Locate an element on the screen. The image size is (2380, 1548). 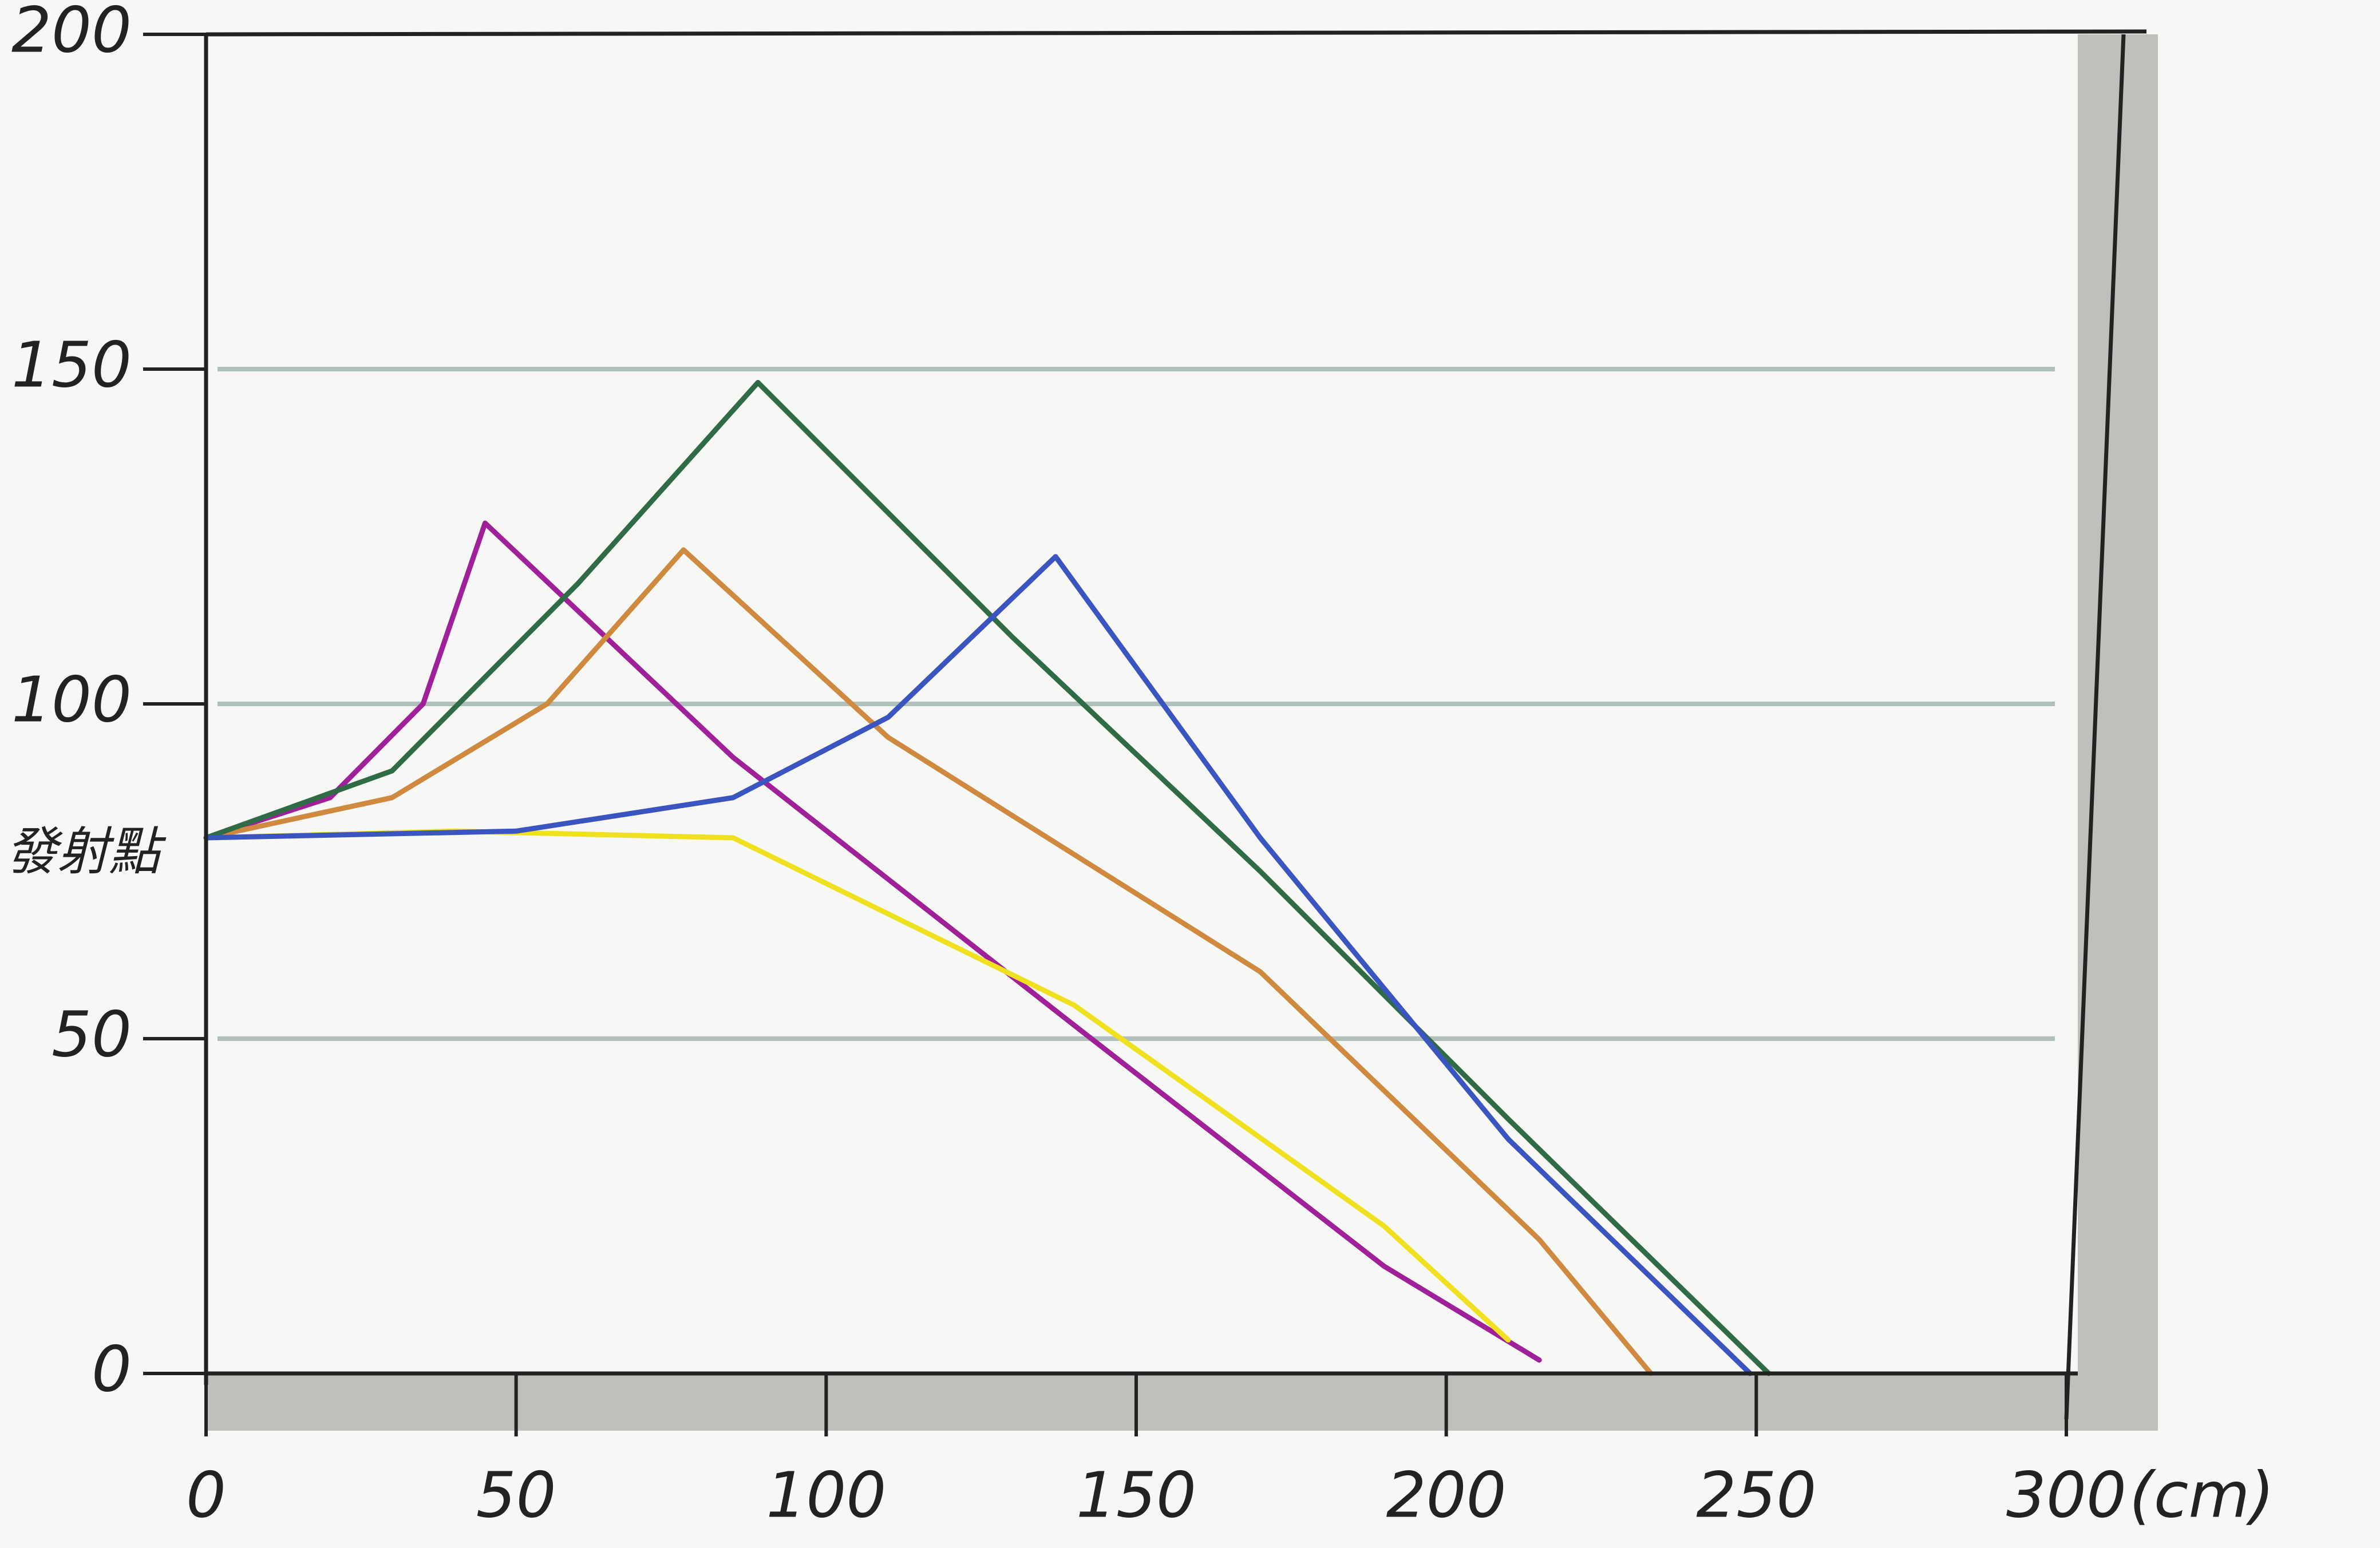
shading-right is located at coordinates (2118, 732).